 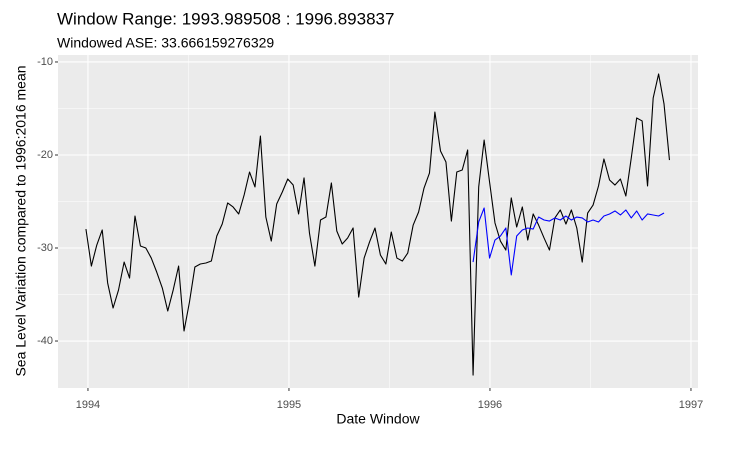 What do you see at coordinates (568, 241) in the screenshot?
I see `data-line` at bounding box center [568, 241].